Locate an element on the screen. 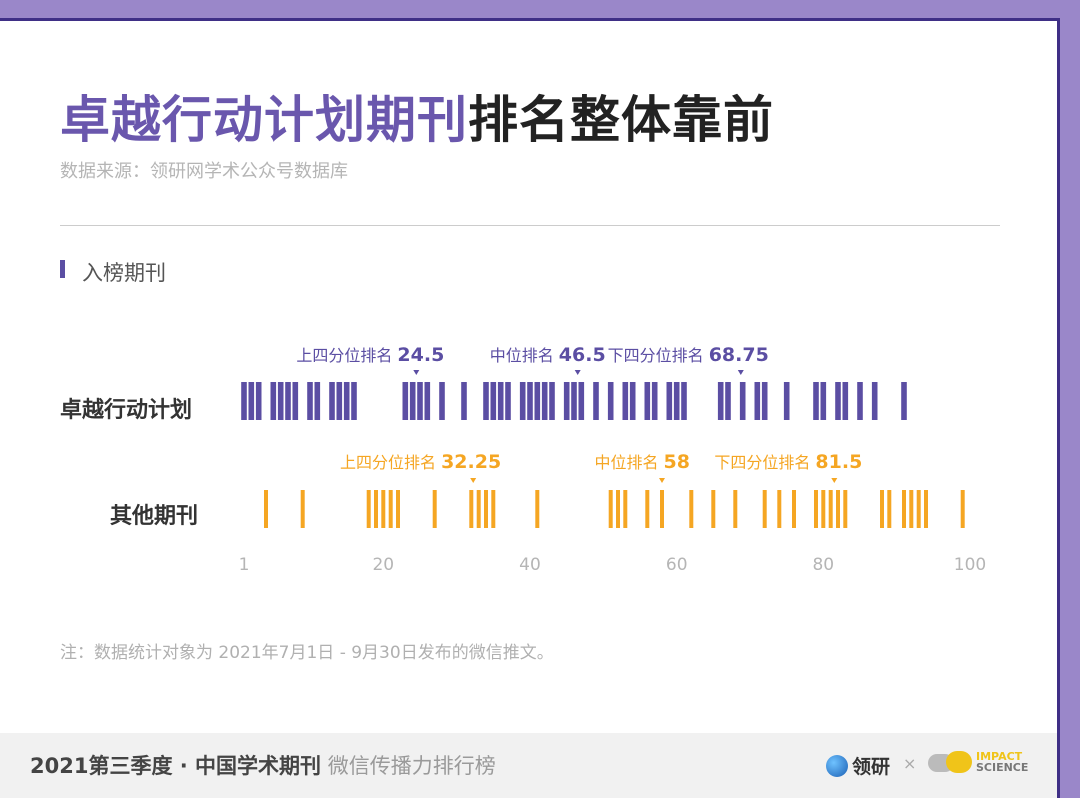  series-label-other: 其他期刊 is located at coordinates (154, 516).